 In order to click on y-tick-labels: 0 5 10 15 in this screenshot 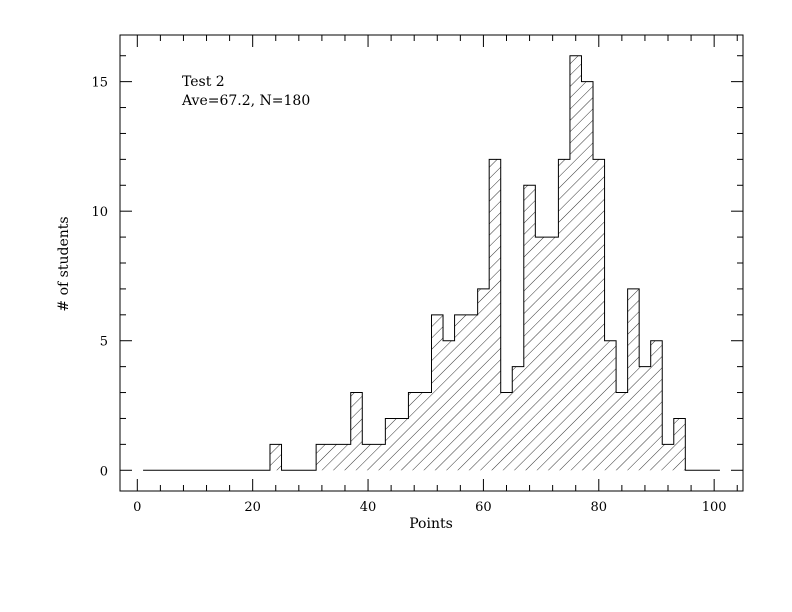, I will do `click(99, 278)`.